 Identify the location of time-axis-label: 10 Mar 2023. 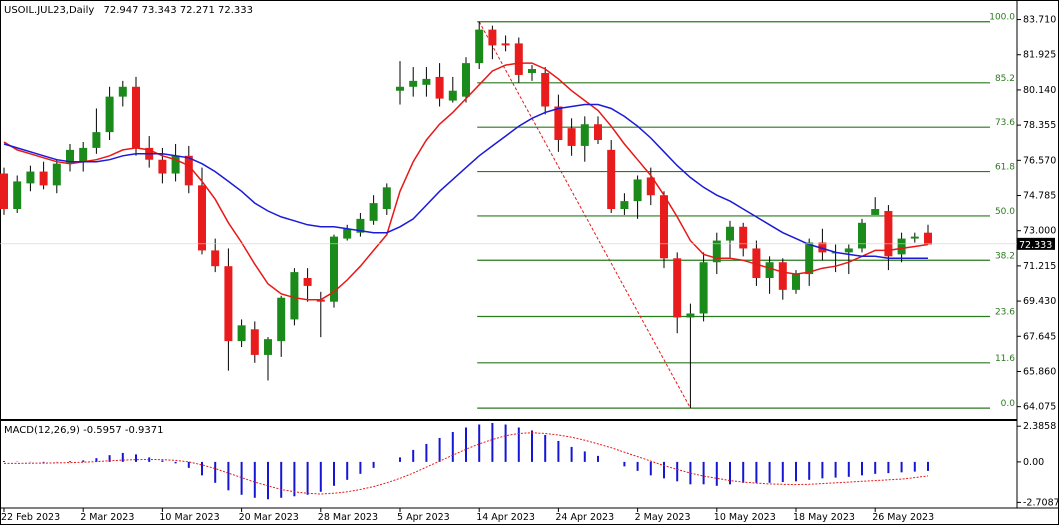
(189, 517).